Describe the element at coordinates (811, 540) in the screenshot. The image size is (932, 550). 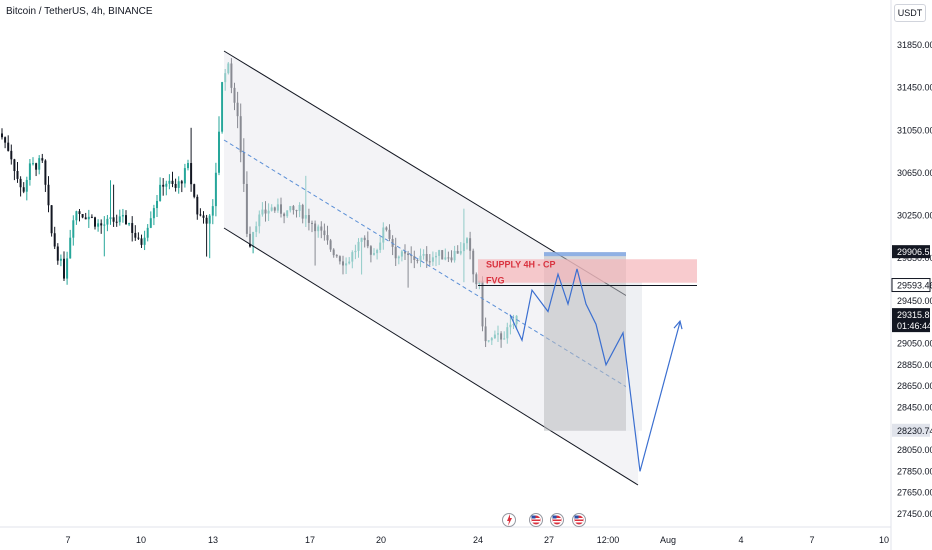
I see `time-tick-label: 7` at that location.